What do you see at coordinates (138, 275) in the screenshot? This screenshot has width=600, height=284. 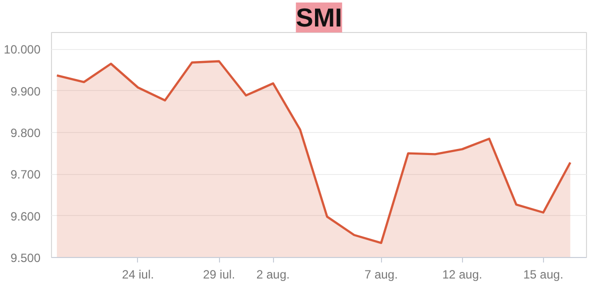 I see `x-tick-label: 24 iul.` at bounding box center [138, 275].